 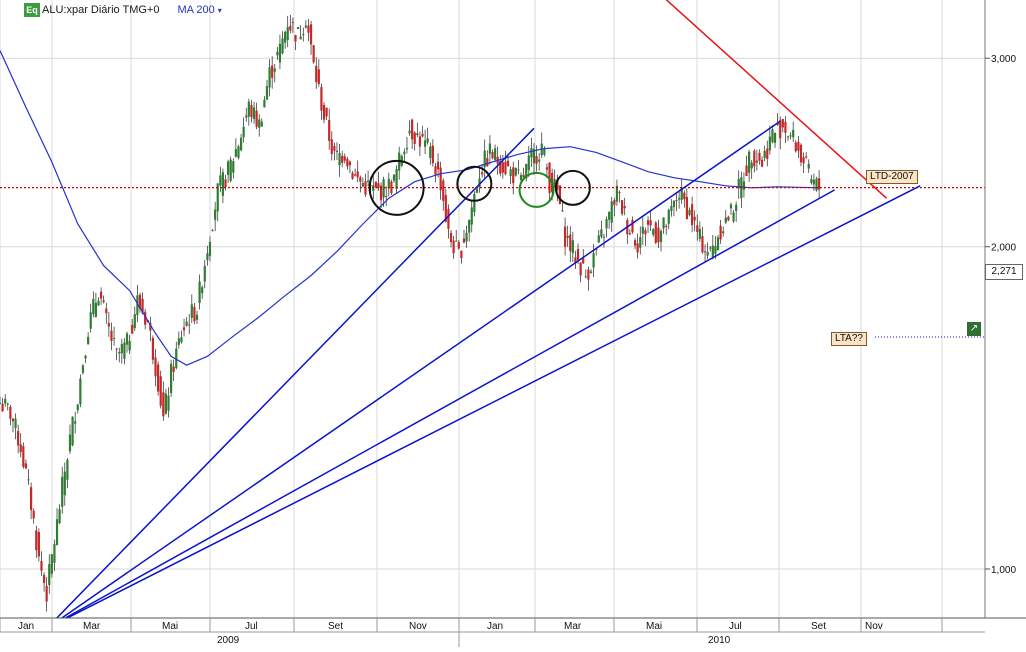 What do you see at coordinates (219, 10) in the screenshot?
I see `chevron-down-icon: ▾` at bounding box center [219, 10].